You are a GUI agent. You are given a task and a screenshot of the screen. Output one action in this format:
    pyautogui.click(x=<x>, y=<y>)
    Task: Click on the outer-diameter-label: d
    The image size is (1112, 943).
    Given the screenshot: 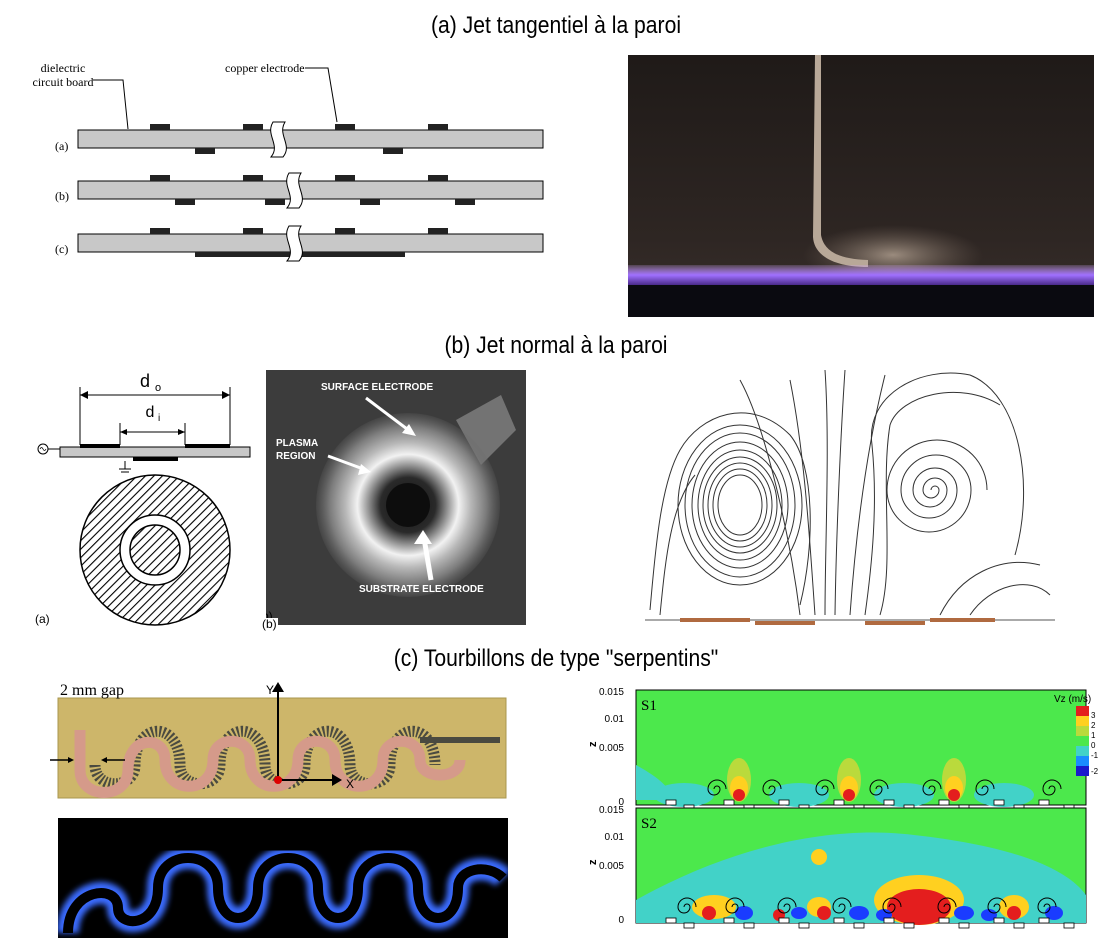 What is the action you would take?
    pyautogui.click(x=145, y=381)
    